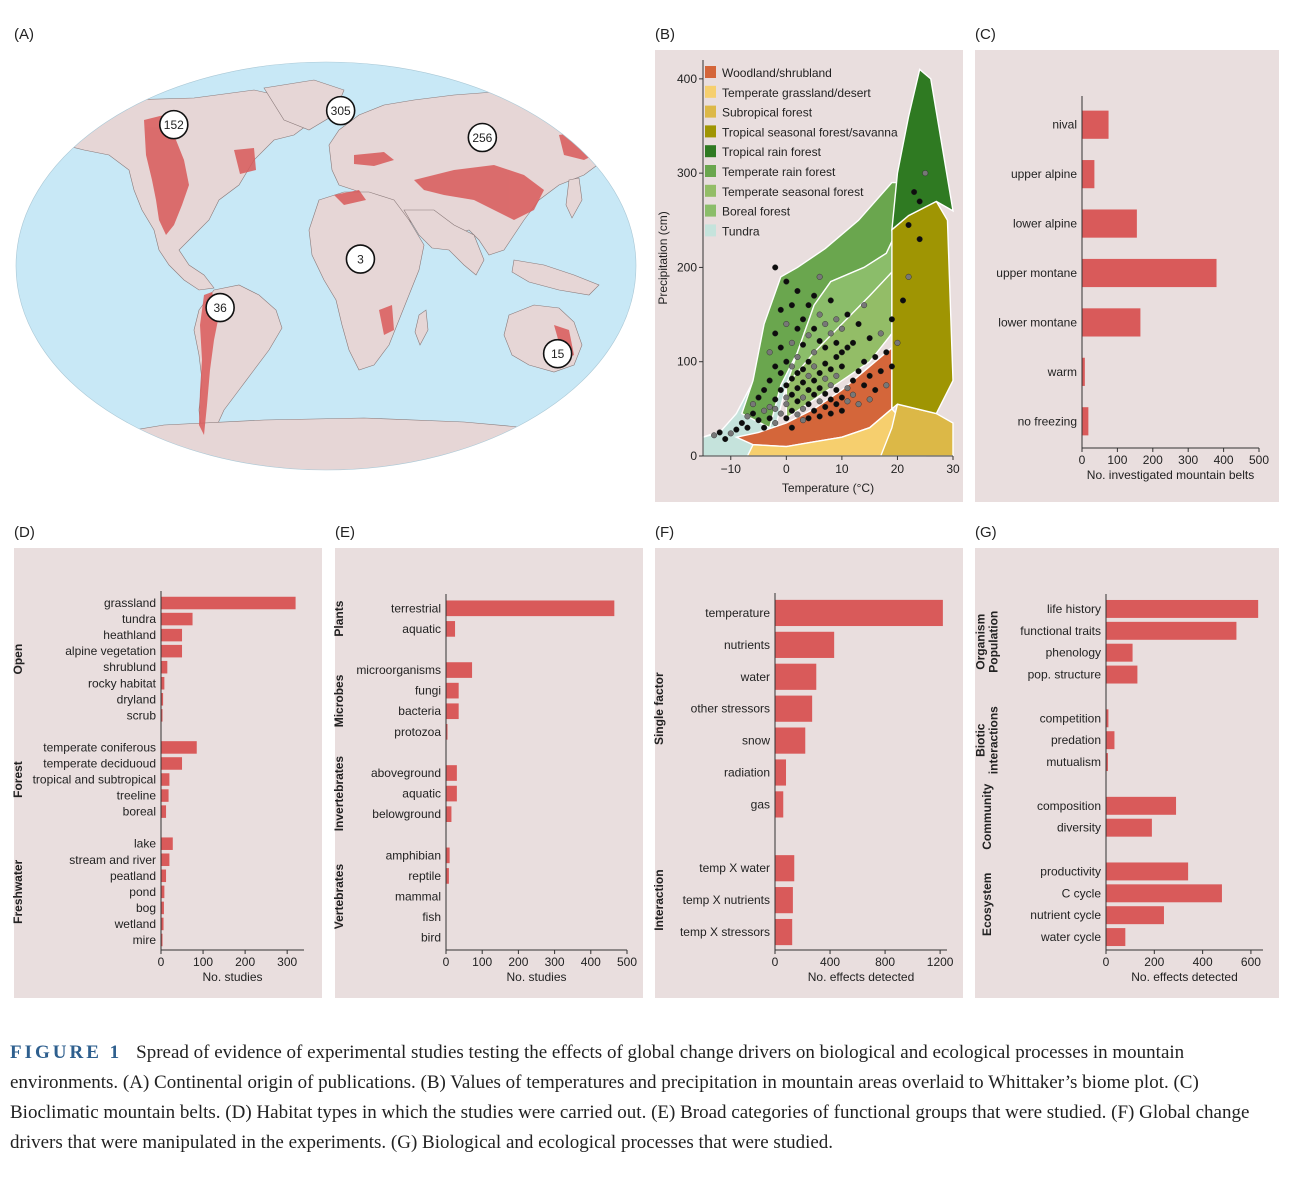  What do you see at coordinates (730, 709) in the screenshot?
I see `category-label: other stressors` at bounding box center [730, 709].